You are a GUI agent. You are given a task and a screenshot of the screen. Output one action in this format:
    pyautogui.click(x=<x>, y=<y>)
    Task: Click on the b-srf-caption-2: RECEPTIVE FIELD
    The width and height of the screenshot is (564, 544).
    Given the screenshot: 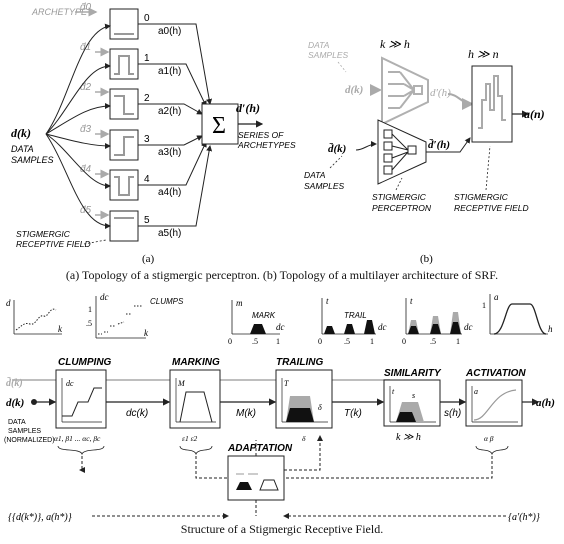 What is the action you would take?
    pyautogui.click(x=491, y=208)
    